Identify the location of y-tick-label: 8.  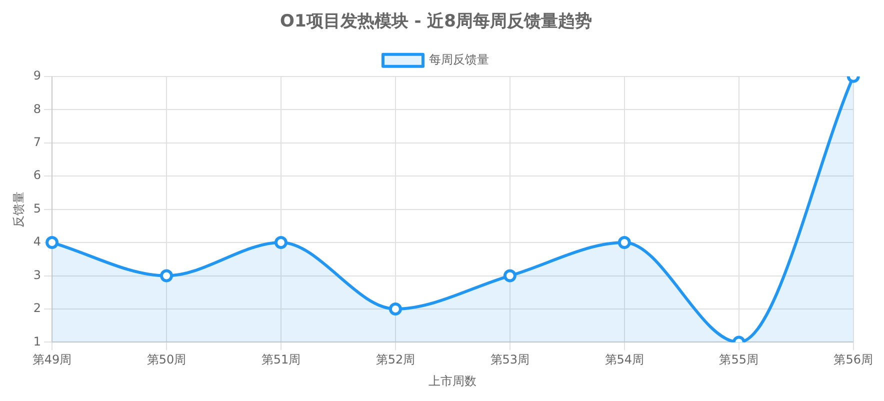
(37, 109).